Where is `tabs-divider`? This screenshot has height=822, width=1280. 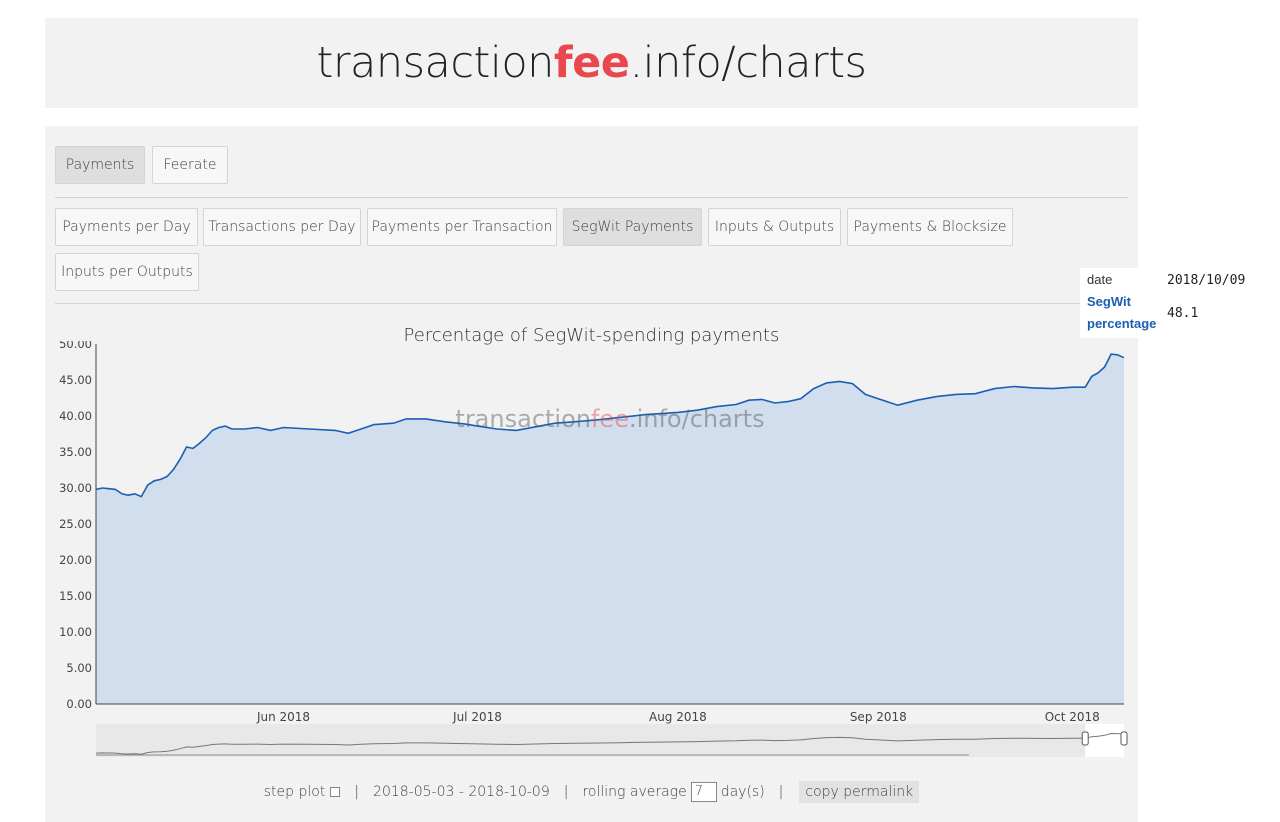
tabs-divider is located at coordinates (591, 197).